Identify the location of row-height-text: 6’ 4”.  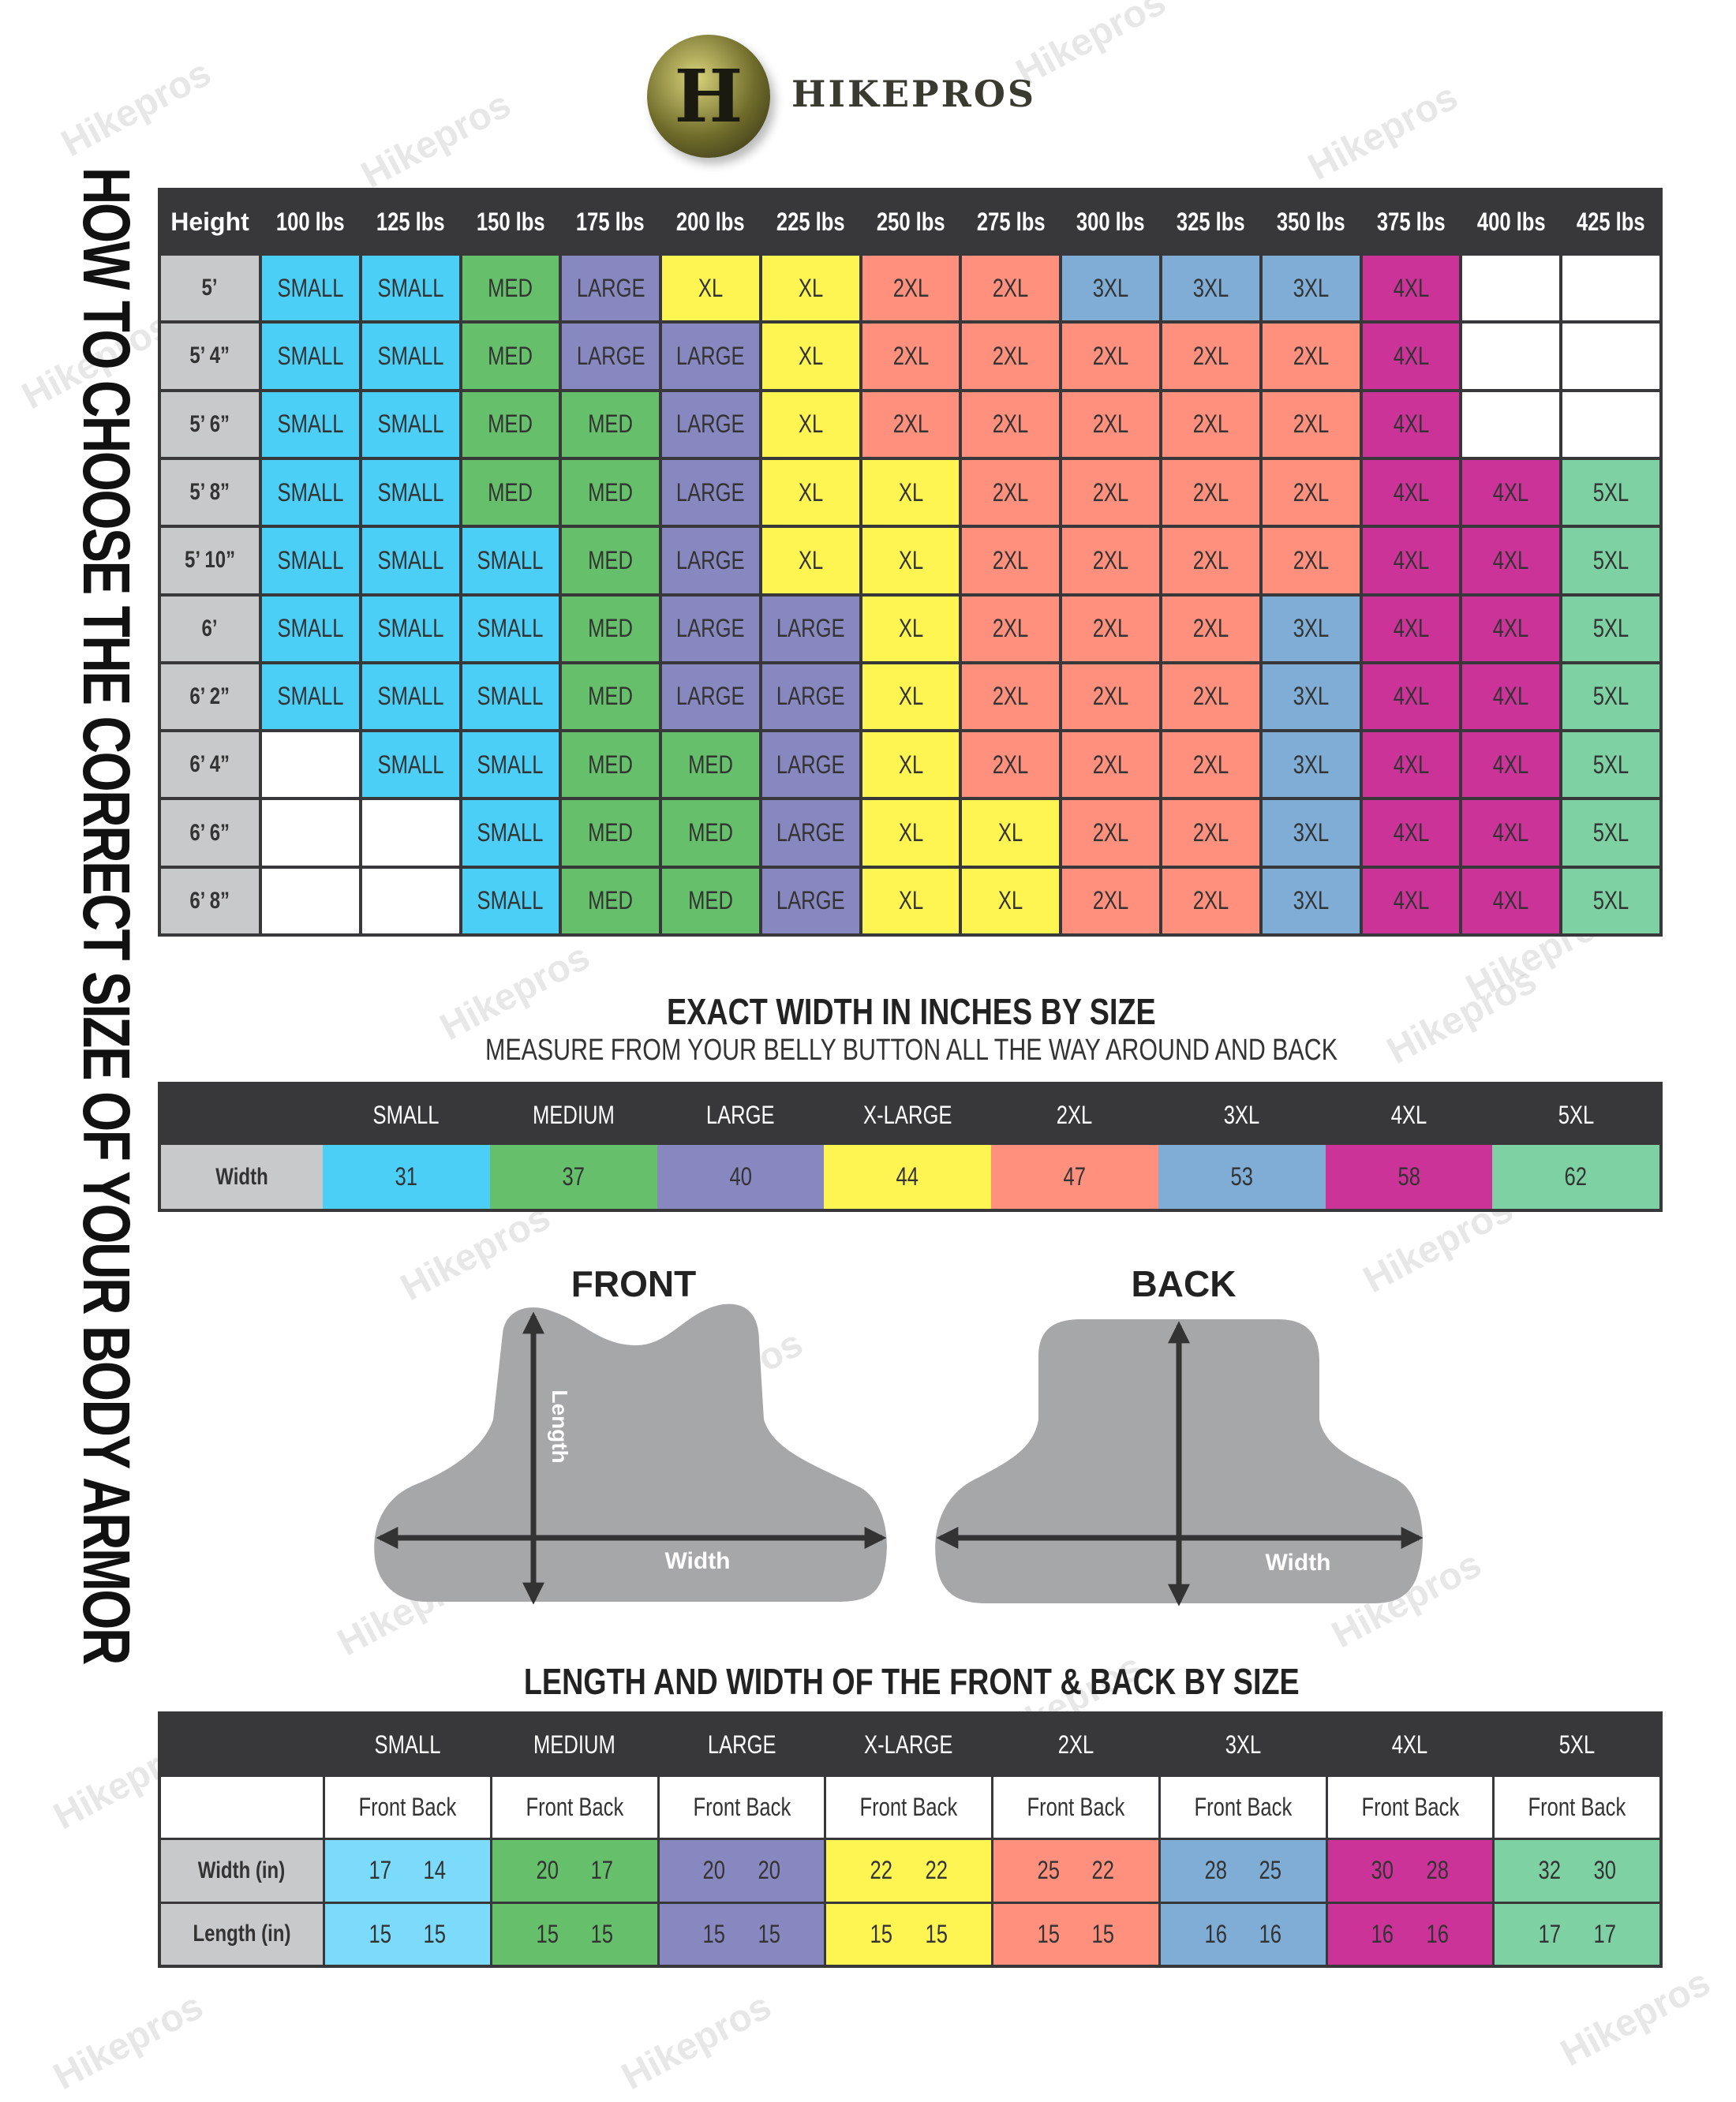
(209, 764).